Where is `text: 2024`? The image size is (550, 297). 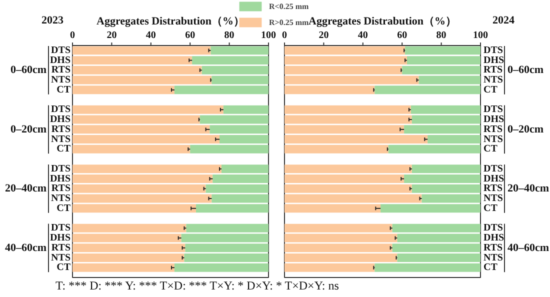
text: 2024 is located at coordinates (503, 20).